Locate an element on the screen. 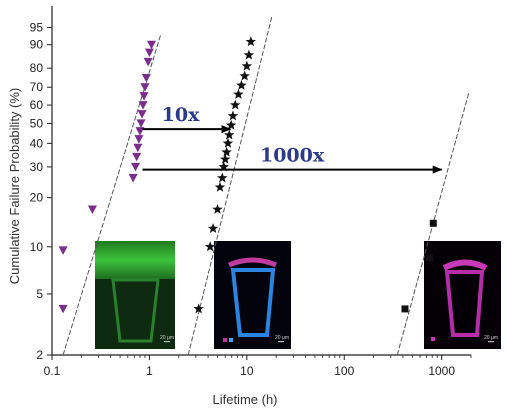 This screenshot has width=507, height=415. x-tick-label: 100 is located at coordinates (344, 371).